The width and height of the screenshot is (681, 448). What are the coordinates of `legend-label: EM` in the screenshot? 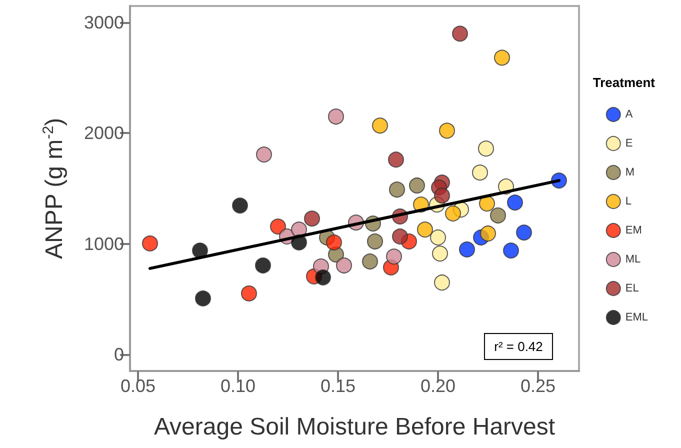 It's located at (633, 230).